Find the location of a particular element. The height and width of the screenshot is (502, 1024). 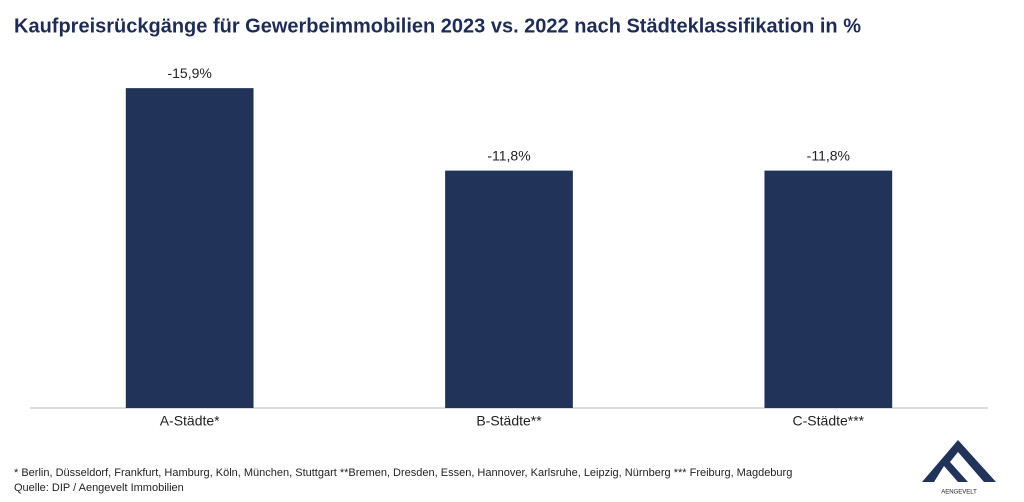

x-tick-label: C-Städte*** is located at coordinates (829, 421).